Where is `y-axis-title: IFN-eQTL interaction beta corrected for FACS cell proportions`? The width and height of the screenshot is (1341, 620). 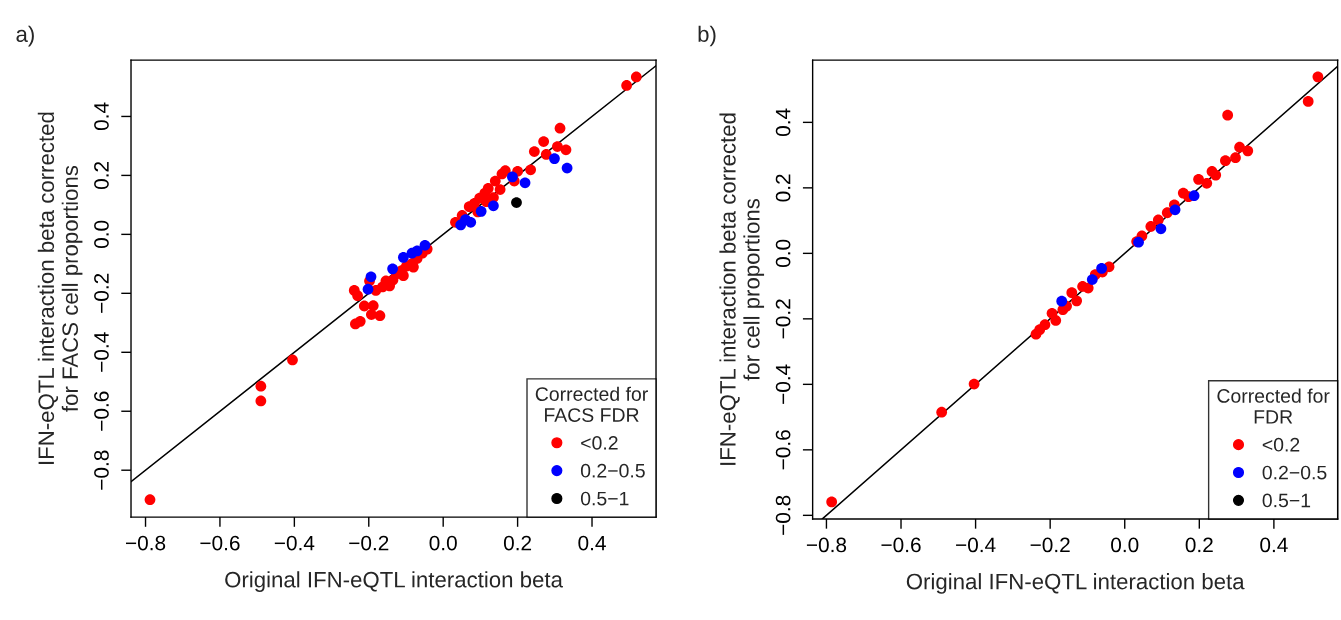 y-axis-title: IFN-eQTL interaction beta corrected for FACS cell proportions is located at coordinates (60, 288).